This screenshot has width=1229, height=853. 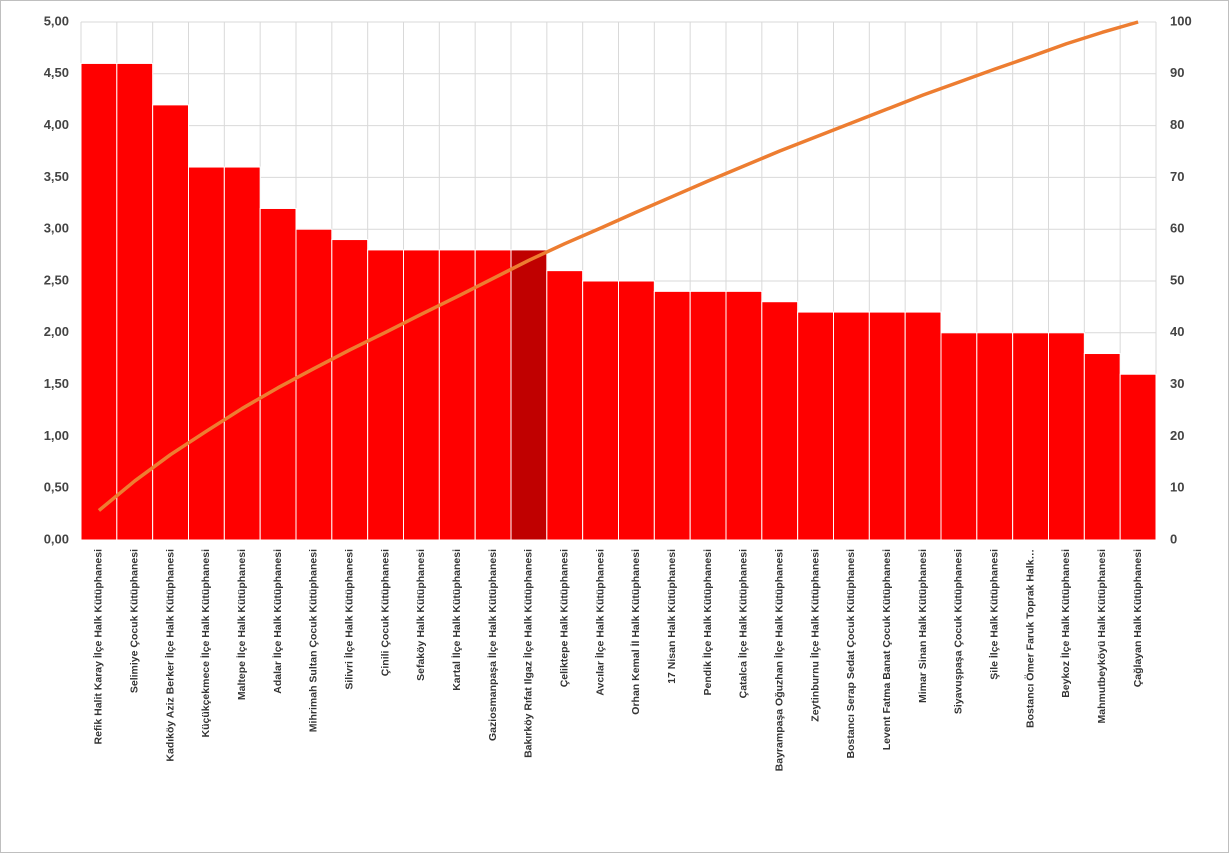 What do you see at coordinates (56, 124) in the screenshot?
I see `y-tick-label: 4,00` at bounding box center [56, 124].